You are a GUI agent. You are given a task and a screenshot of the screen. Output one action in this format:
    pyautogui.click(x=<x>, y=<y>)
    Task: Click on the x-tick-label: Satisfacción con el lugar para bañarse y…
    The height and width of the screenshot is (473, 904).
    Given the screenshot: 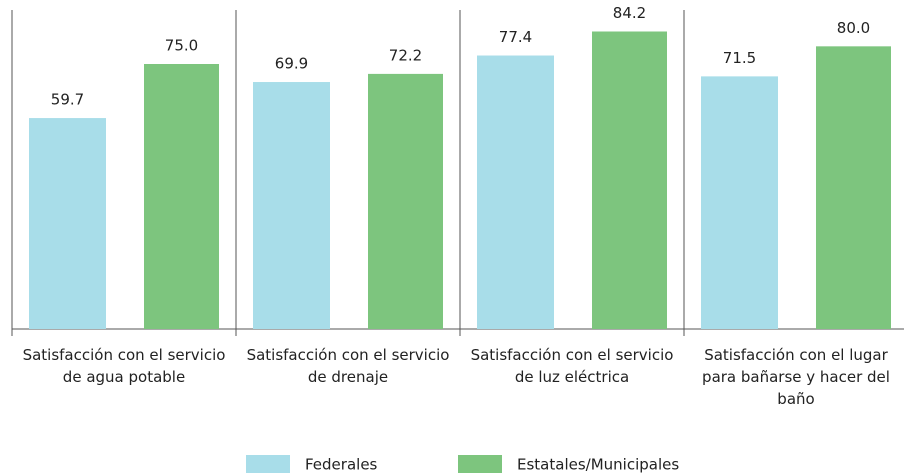 What is the action you would take?
    pyautogui.click(x=796, y=377)
    